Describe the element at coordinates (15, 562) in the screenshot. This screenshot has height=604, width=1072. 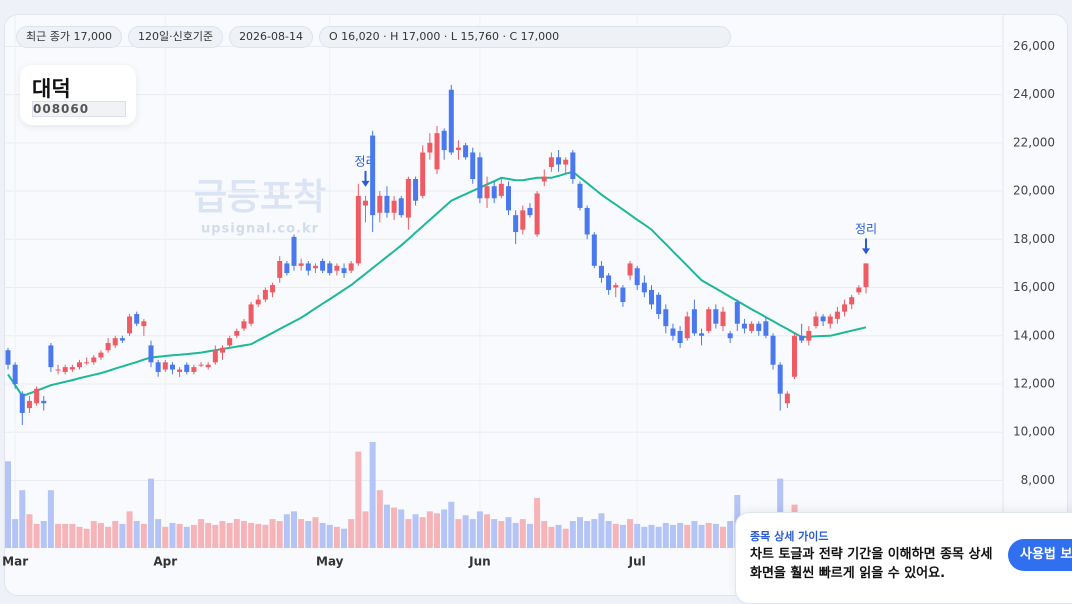
I see `x-tick-label: Mar` at that location.